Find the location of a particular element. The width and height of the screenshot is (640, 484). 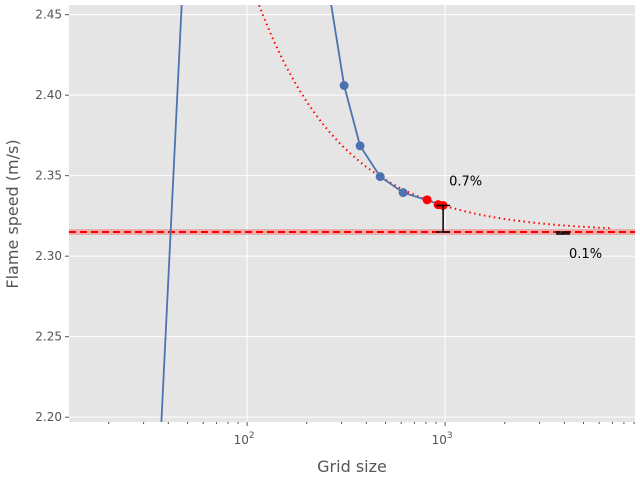

y-tick-label: 2.40 is located at coordinates (48, 95).